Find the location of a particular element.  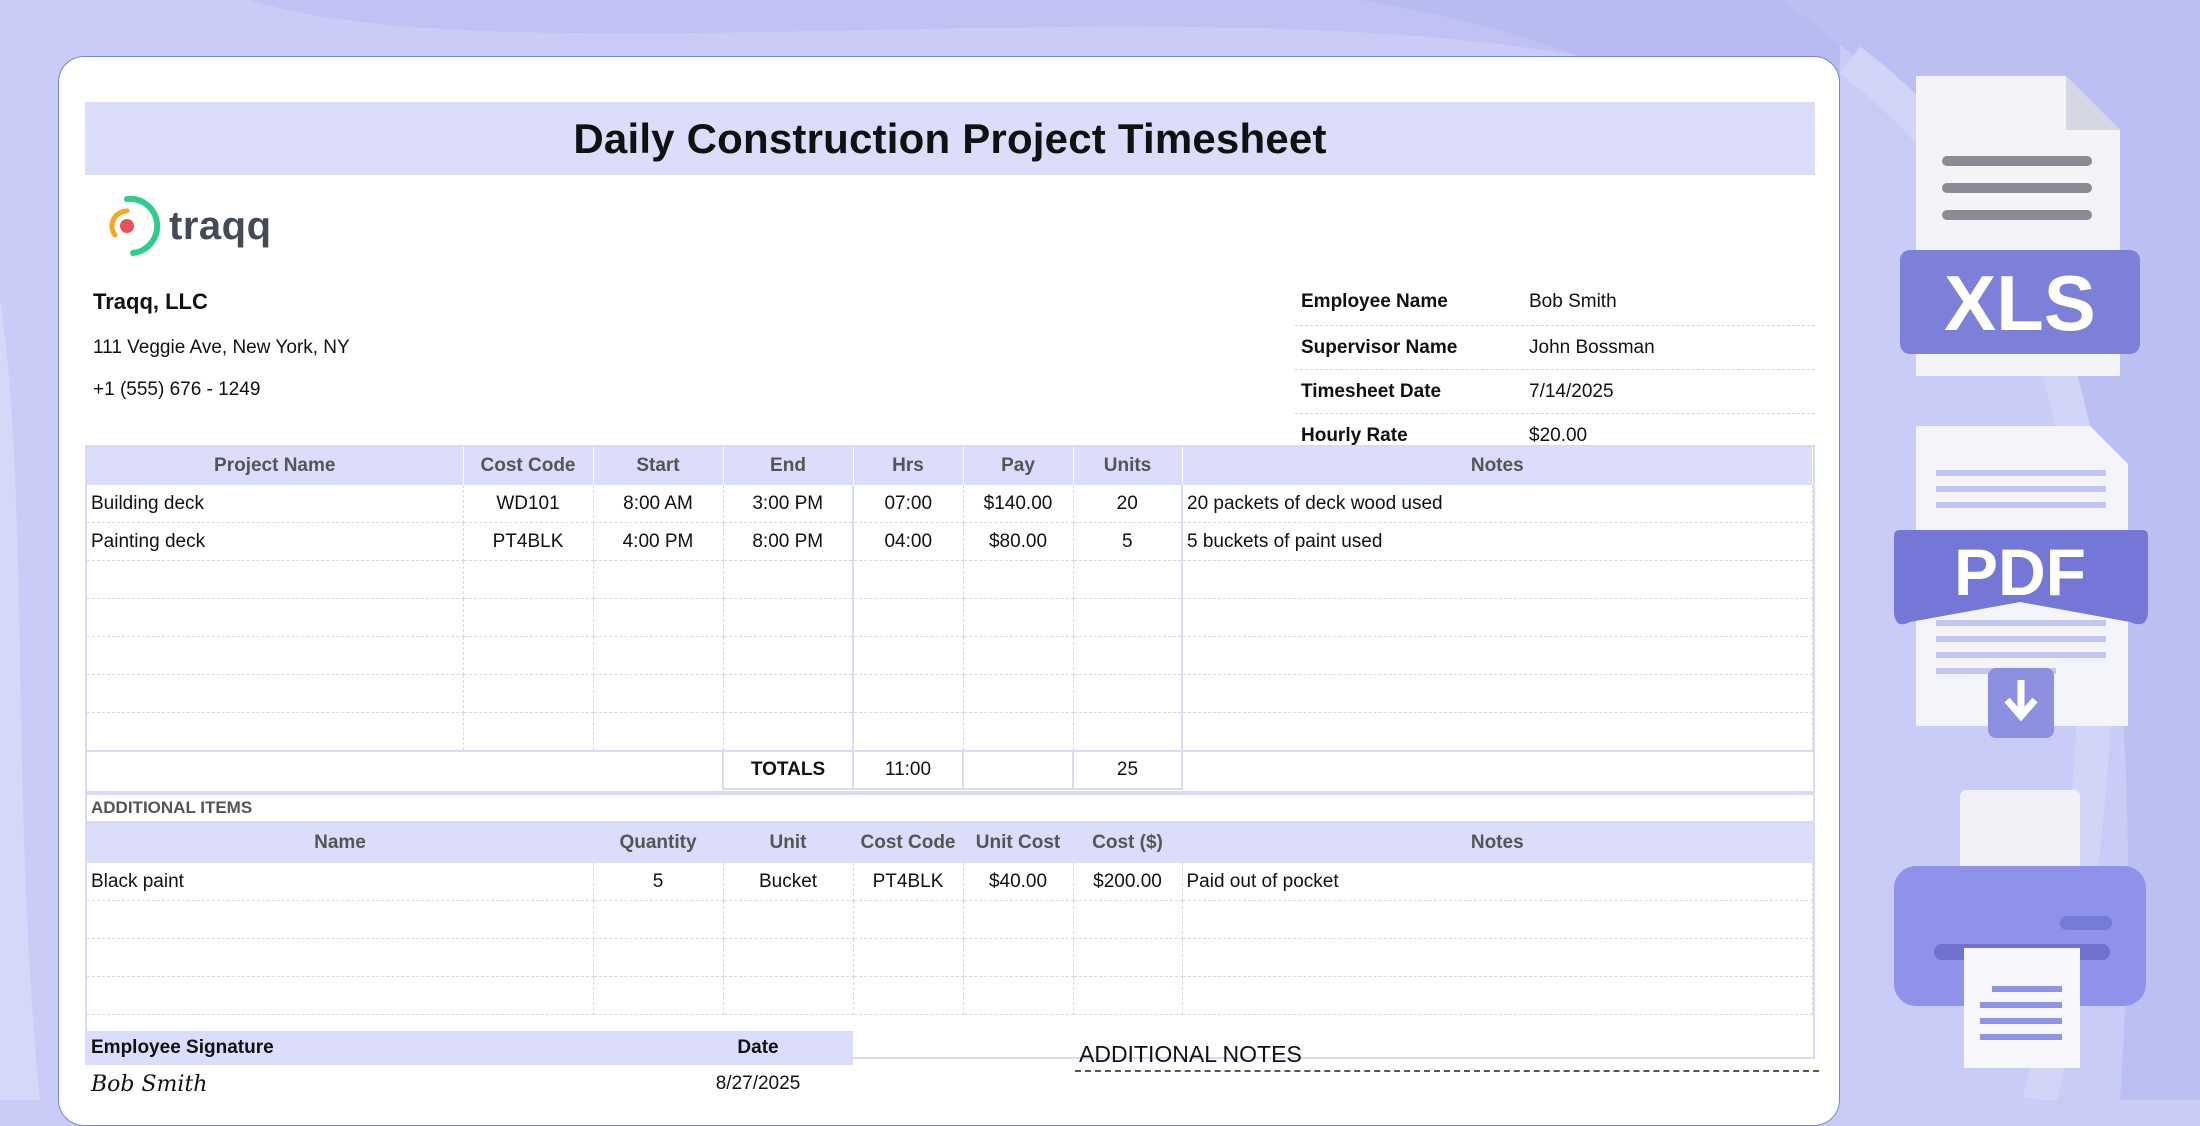

info-value: John Bossman is located at coordinates (1592, 347).